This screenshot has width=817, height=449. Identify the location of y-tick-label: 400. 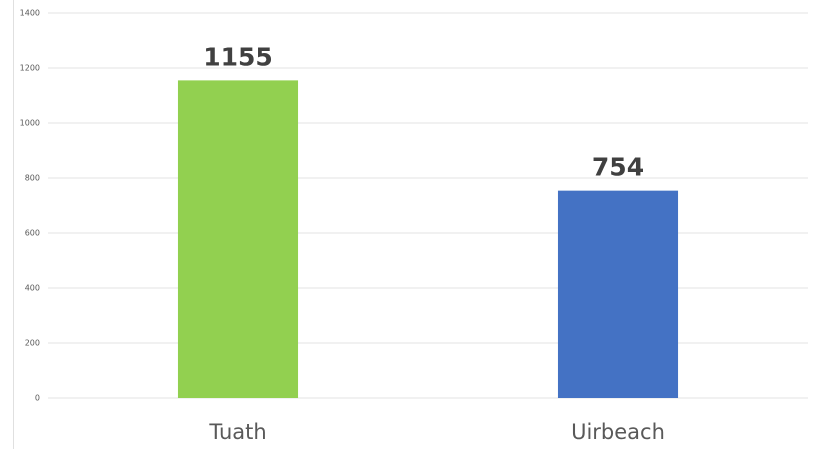
(32, 288).